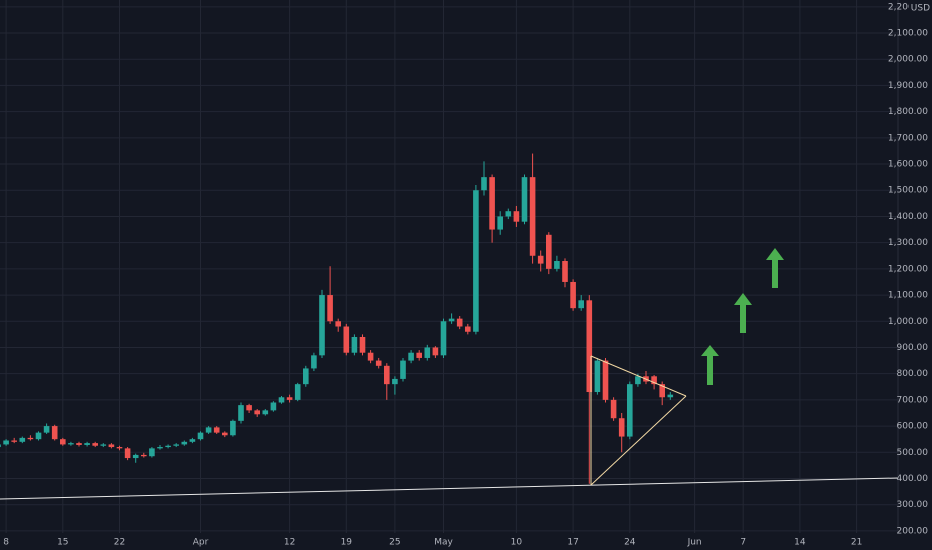  Describe the element at coordinates (62, 543) in the screenshot. I see `x-tick-label: 15` at that location.